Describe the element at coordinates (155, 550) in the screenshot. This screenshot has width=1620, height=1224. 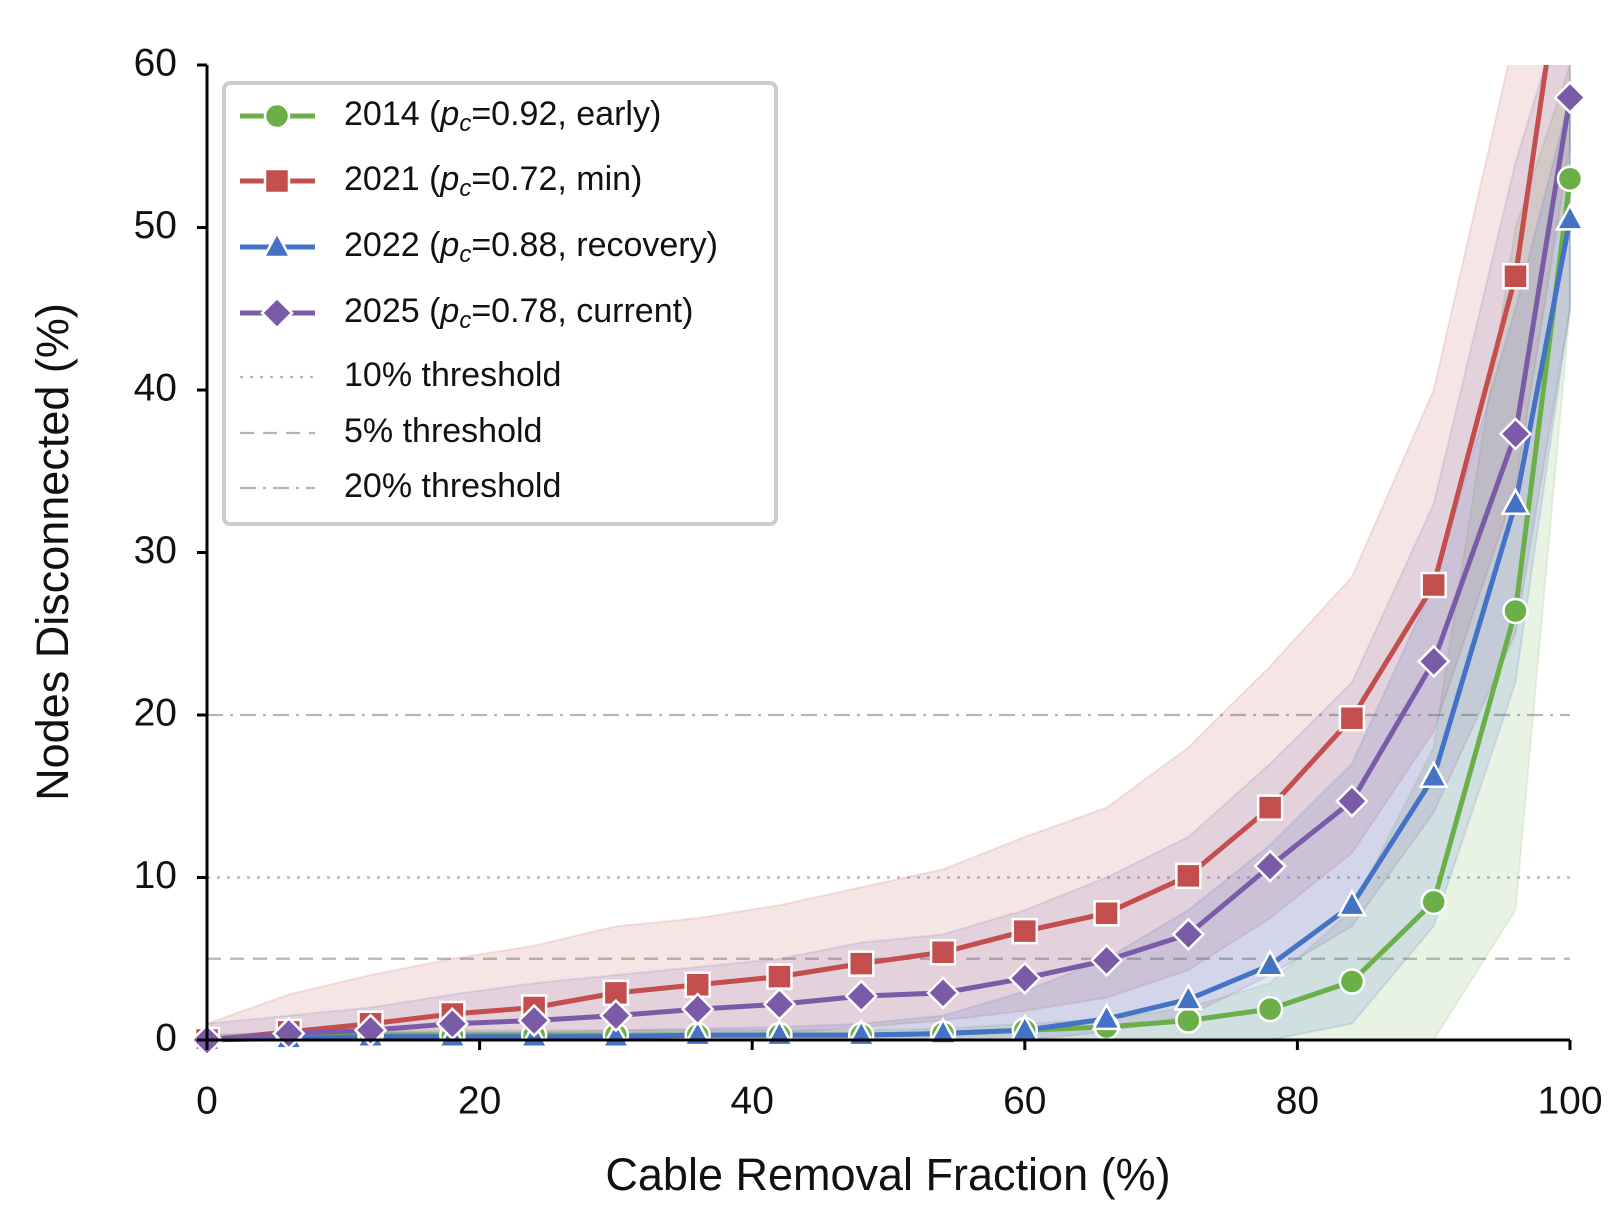
I see `y-tick-label: 30` at that location.